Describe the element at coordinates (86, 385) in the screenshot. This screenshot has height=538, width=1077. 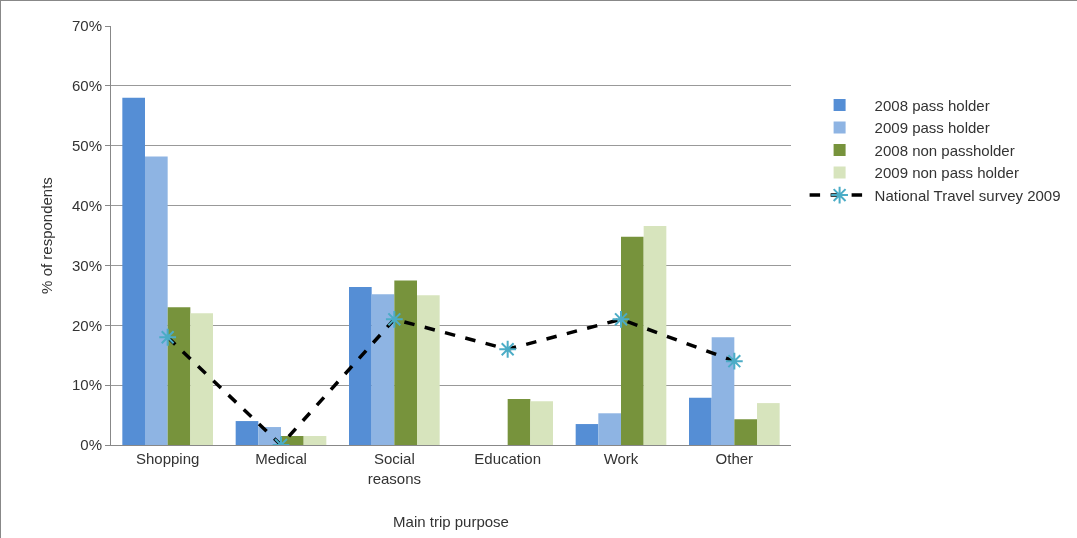
I see `y-tick-label: 10%` at that location.